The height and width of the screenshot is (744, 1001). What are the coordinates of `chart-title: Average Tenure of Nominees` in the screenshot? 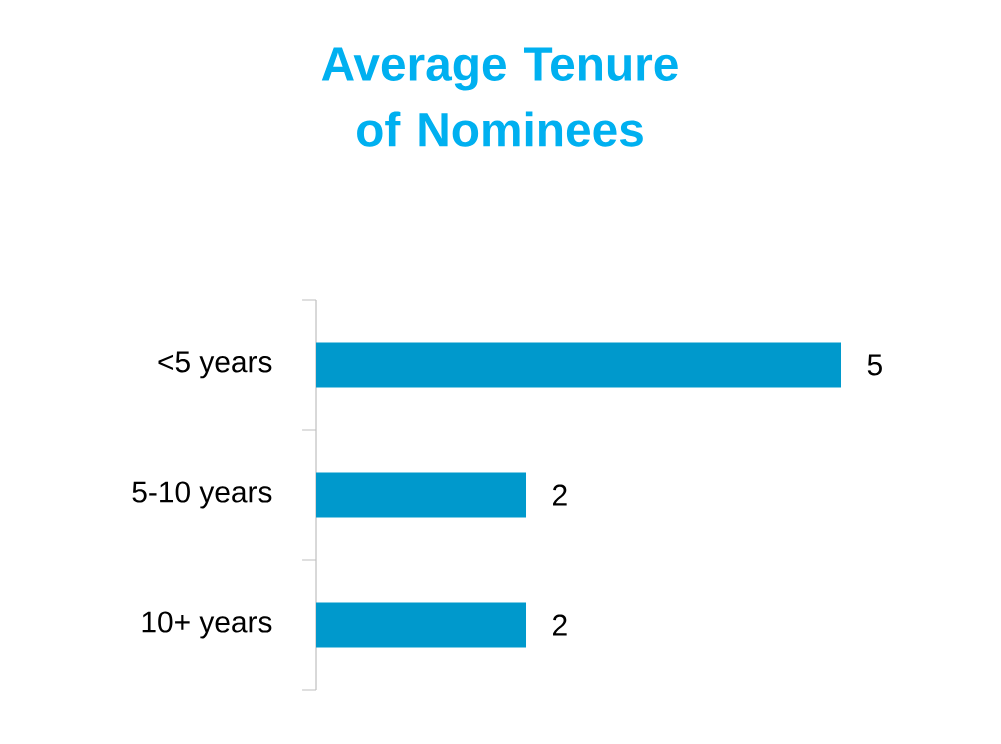 It's located at (499, 97).